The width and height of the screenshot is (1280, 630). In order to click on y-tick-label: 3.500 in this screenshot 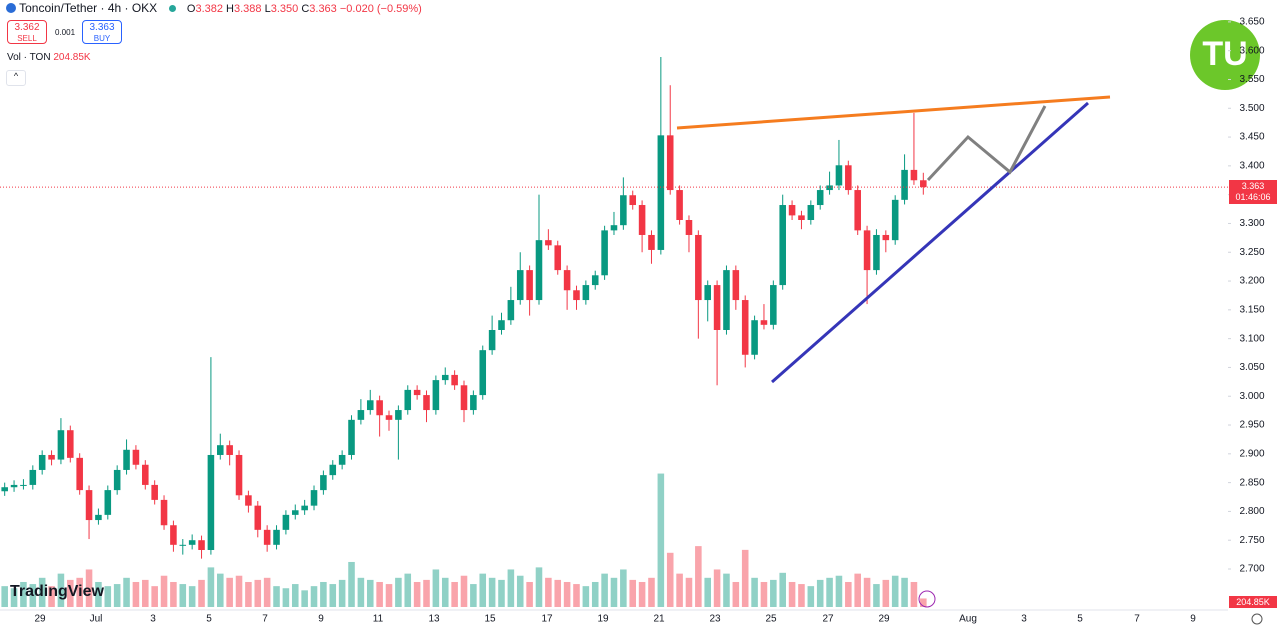, I will do `click(1251, 108)`.